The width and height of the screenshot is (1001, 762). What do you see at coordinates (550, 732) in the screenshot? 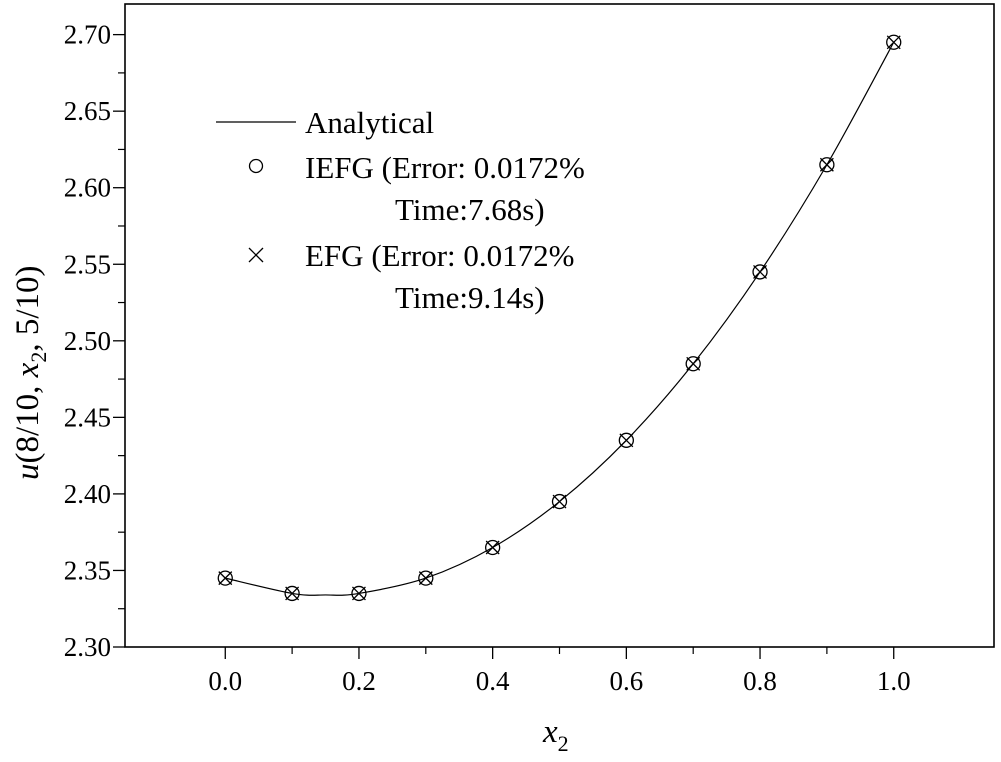
I see `x-axis-var: x` at bounding box center [550, 732].